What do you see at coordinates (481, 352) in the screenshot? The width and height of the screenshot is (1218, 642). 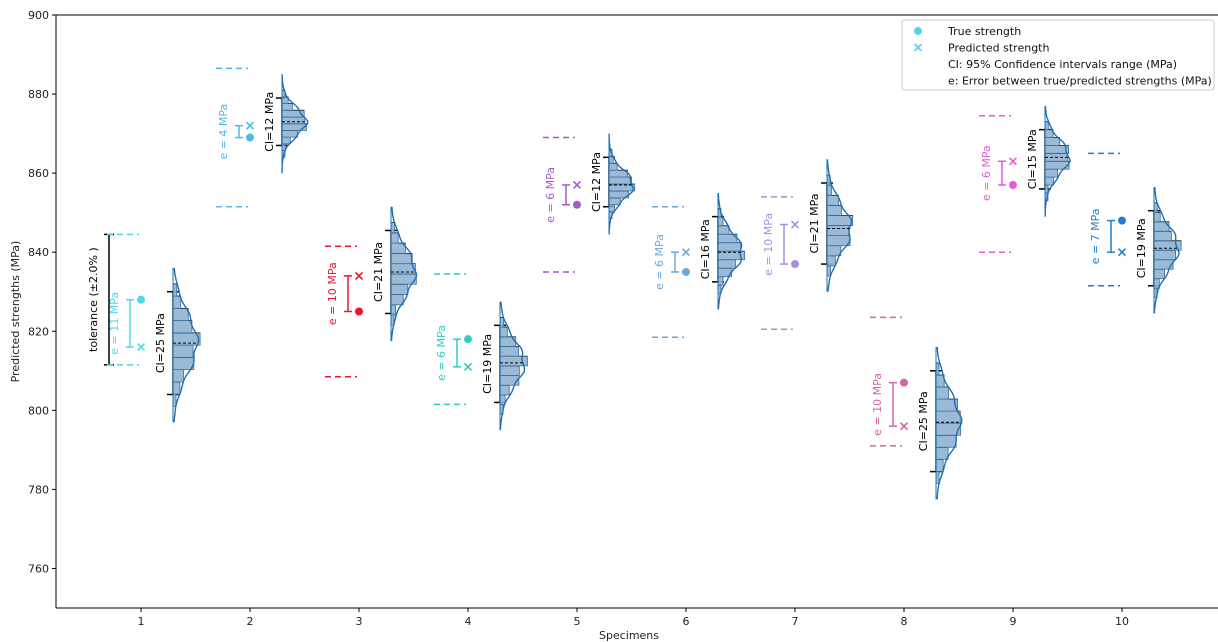 I see `specimen-4-group: e = 6 MPa CI=19 MPa` at bounding box center [481, 352].